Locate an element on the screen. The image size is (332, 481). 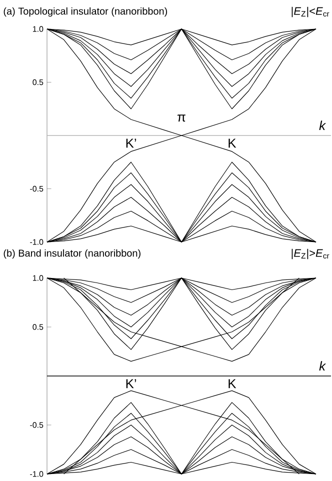
chart-subtitle: |E$_{Z}$|<E$_{cr}$ is located at coordinates (311, 12).